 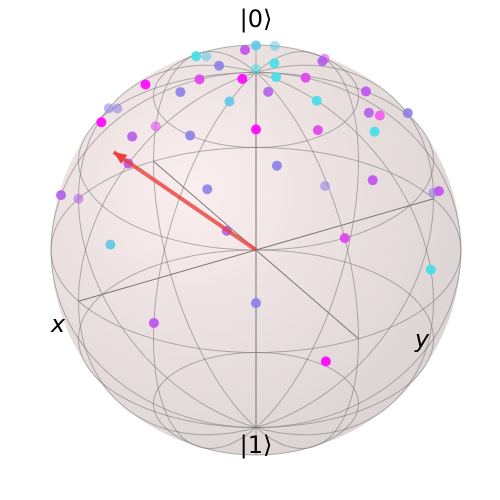 What do you see at coordinates (256, 19) in the screenshot?
I see `label-zero: |0⟩` at bounding box center [256, 19].